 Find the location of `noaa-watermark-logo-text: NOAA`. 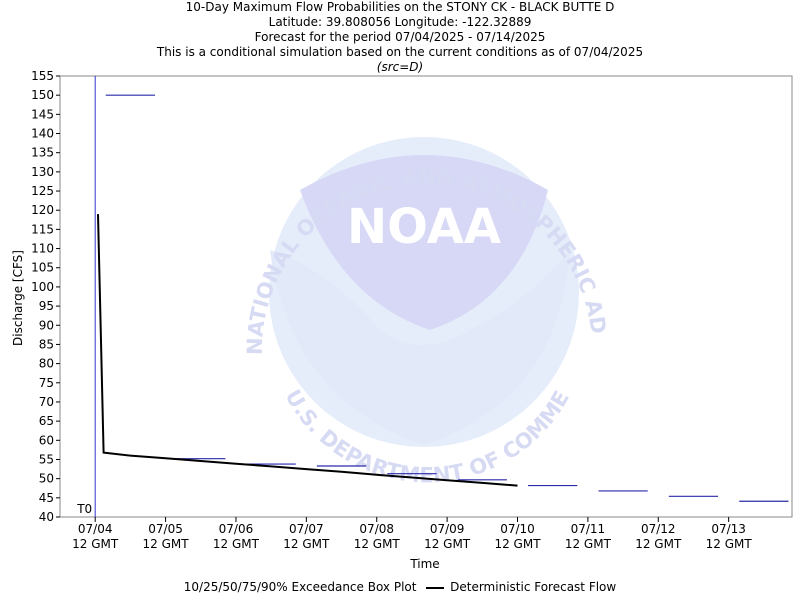

noaa-watermark-logo-text: NOAA is located at coordinates (424, 227).